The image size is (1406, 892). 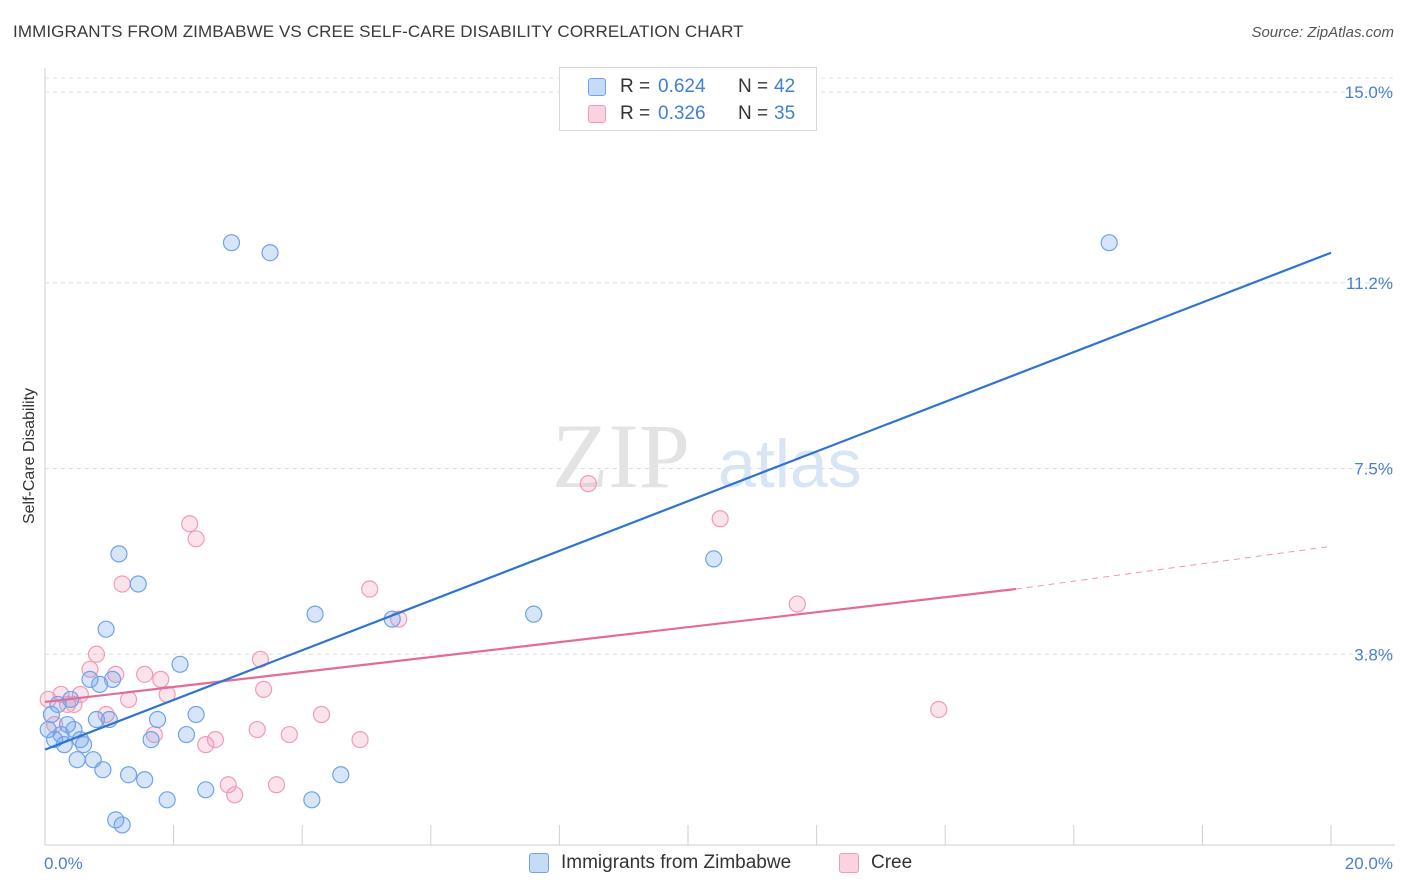 I want to click on legend-r-value: 0.326, so click(x=682, y=113).